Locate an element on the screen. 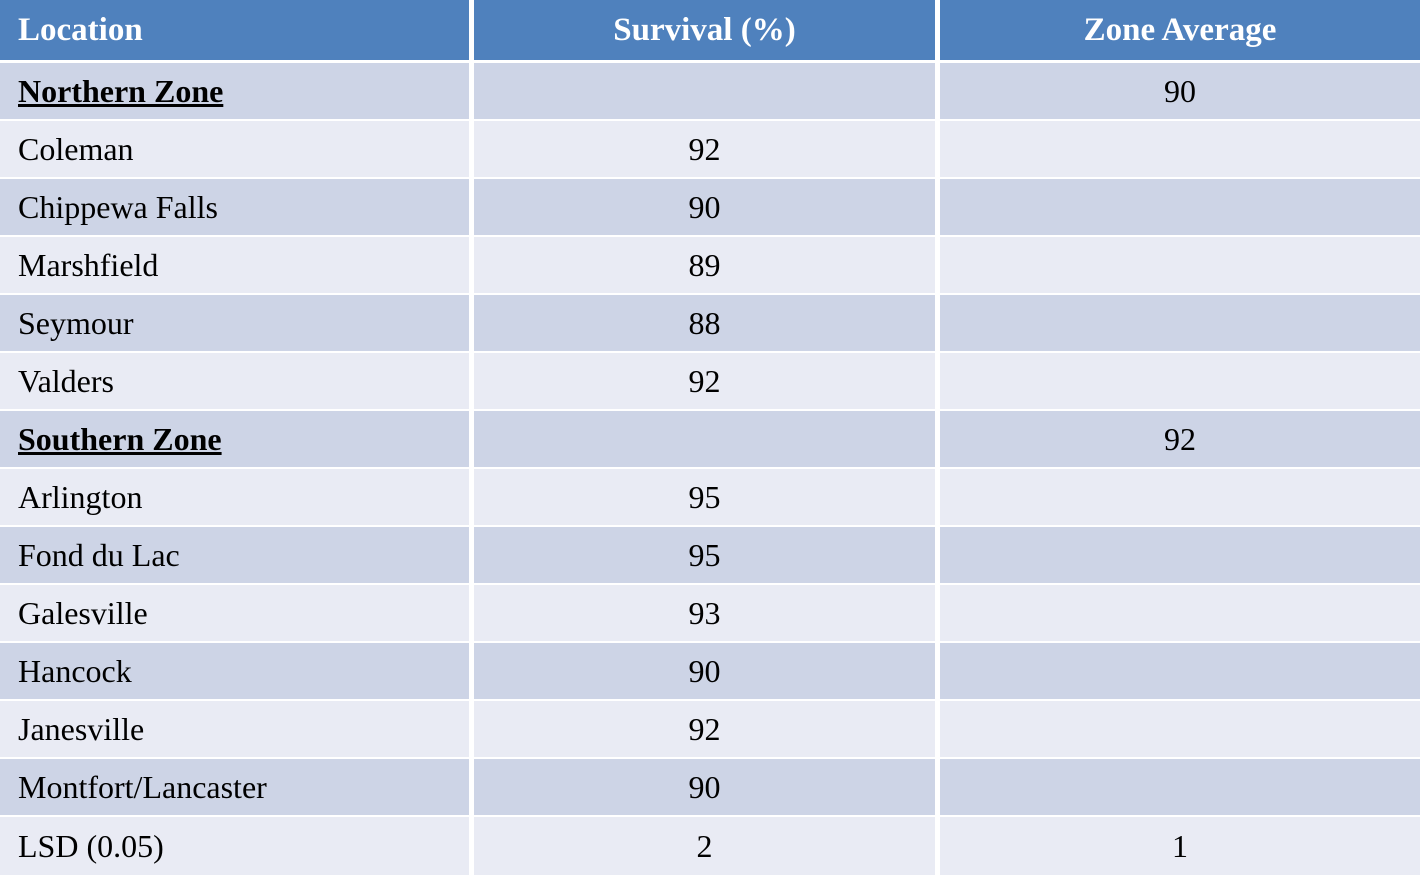 This screenshot has height=875, width=1420. location-cell: Montfort/Lancaster is located at coordinates (237, 788).